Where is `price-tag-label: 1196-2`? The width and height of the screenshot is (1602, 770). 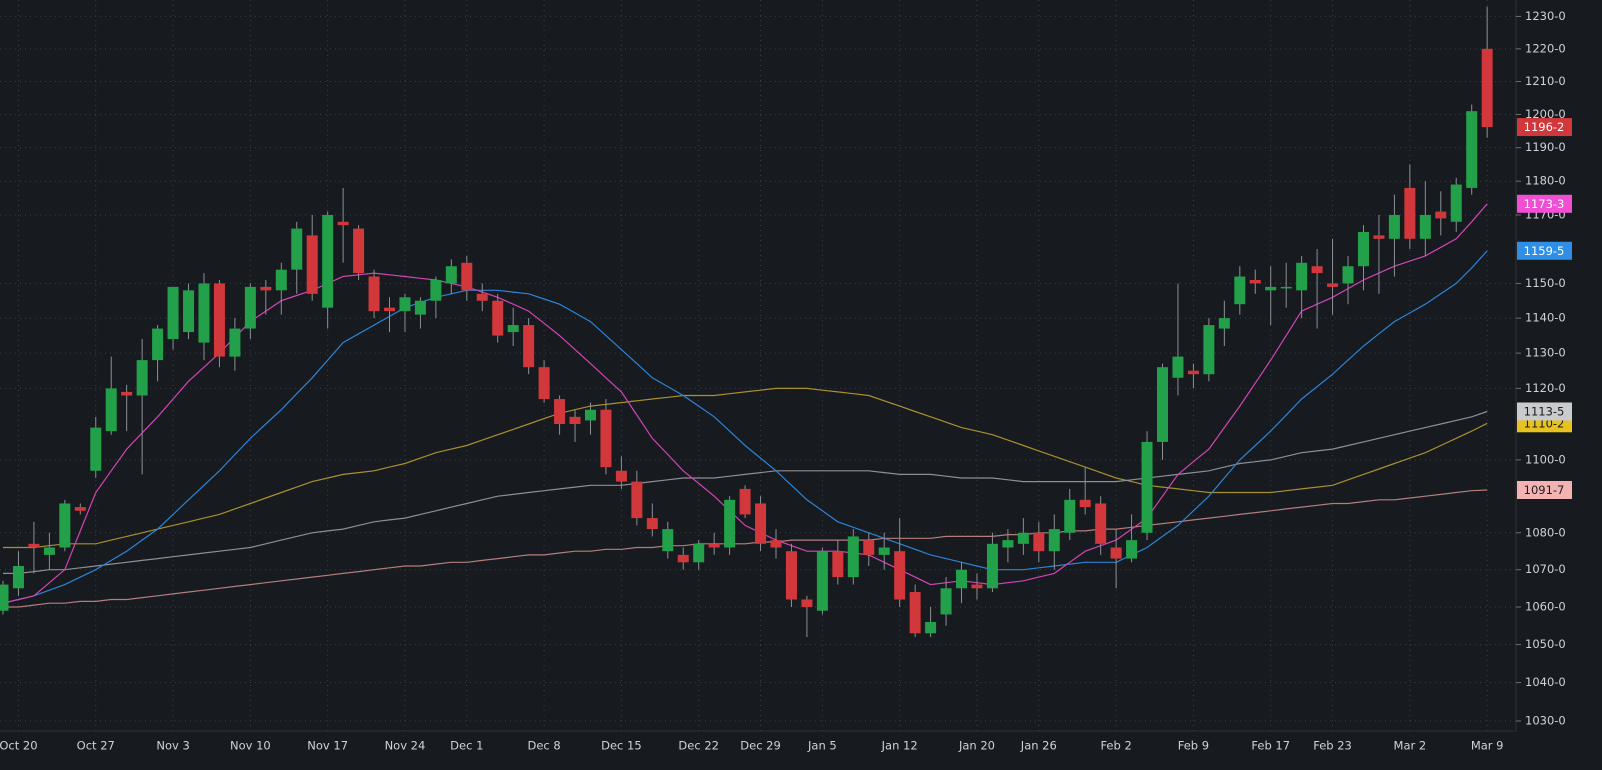
price-tag-label: 1196-2 is located at coordinates (1544, 127).